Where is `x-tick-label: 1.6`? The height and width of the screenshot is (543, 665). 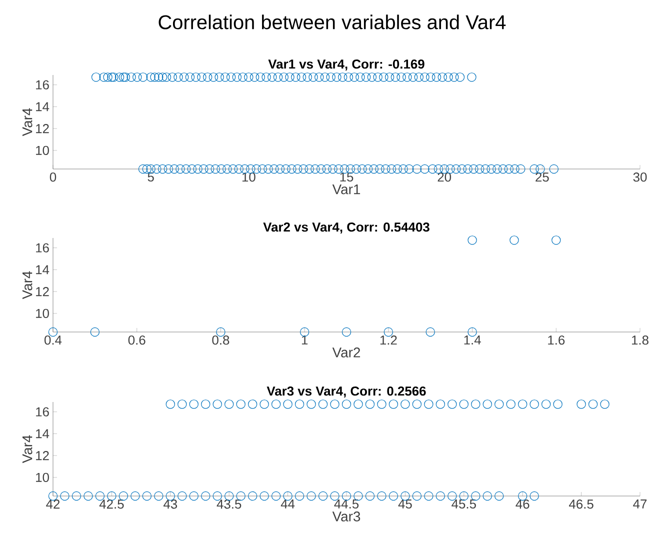 x-tick-label: 1.6 is located at coordinates (556, 340).